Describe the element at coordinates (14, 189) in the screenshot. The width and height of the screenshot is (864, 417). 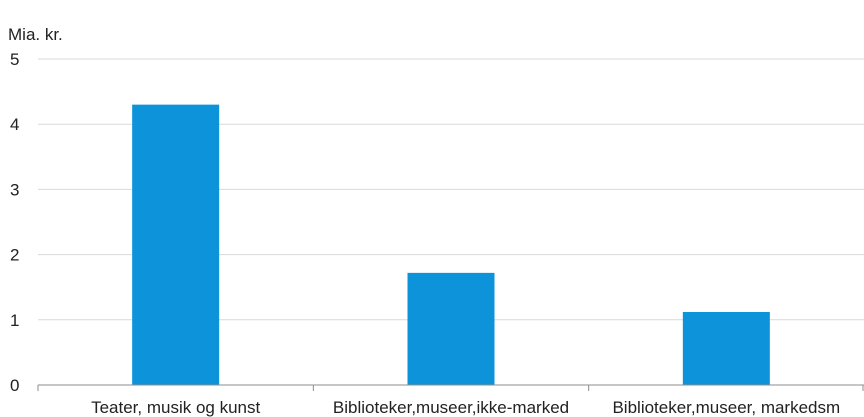
I see `y-tick-label: 3` at that location.